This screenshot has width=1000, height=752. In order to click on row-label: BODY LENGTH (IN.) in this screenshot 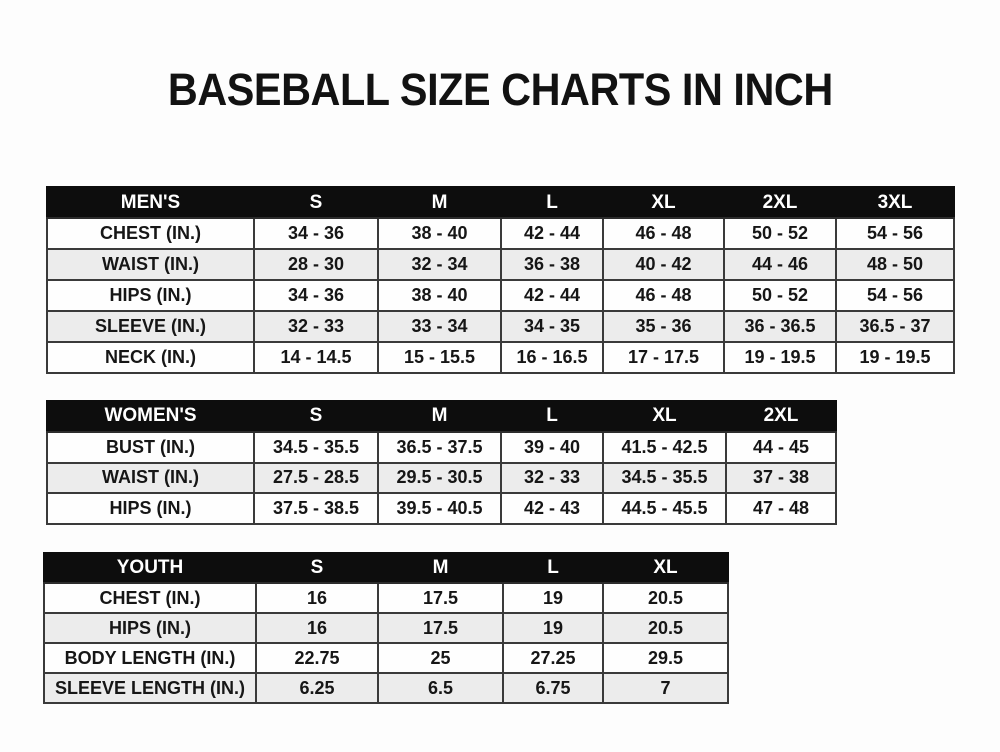, I will do `click(150, 658)`.